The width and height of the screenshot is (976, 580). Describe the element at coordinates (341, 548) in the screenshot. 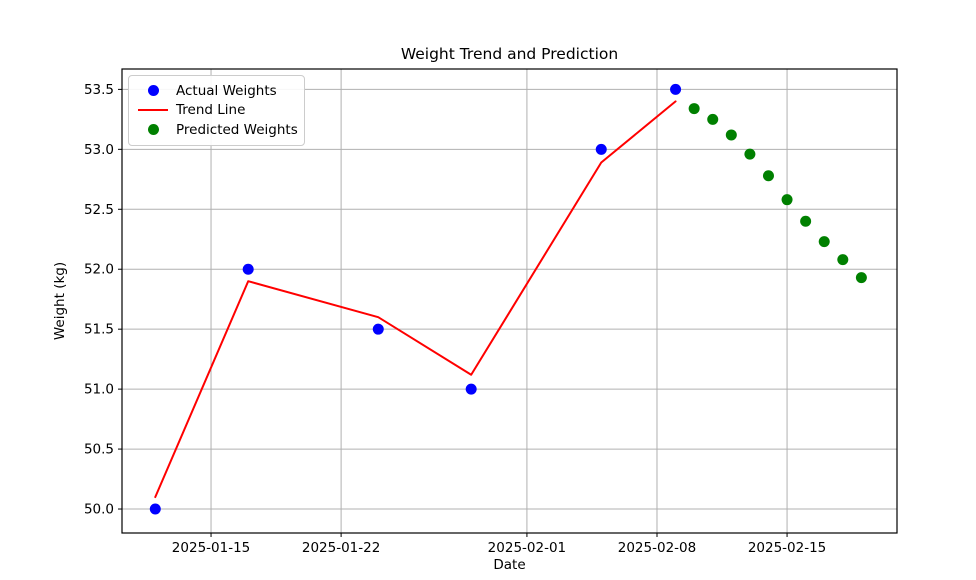

I see `x-tick-label: 2025-01-22` at that location.